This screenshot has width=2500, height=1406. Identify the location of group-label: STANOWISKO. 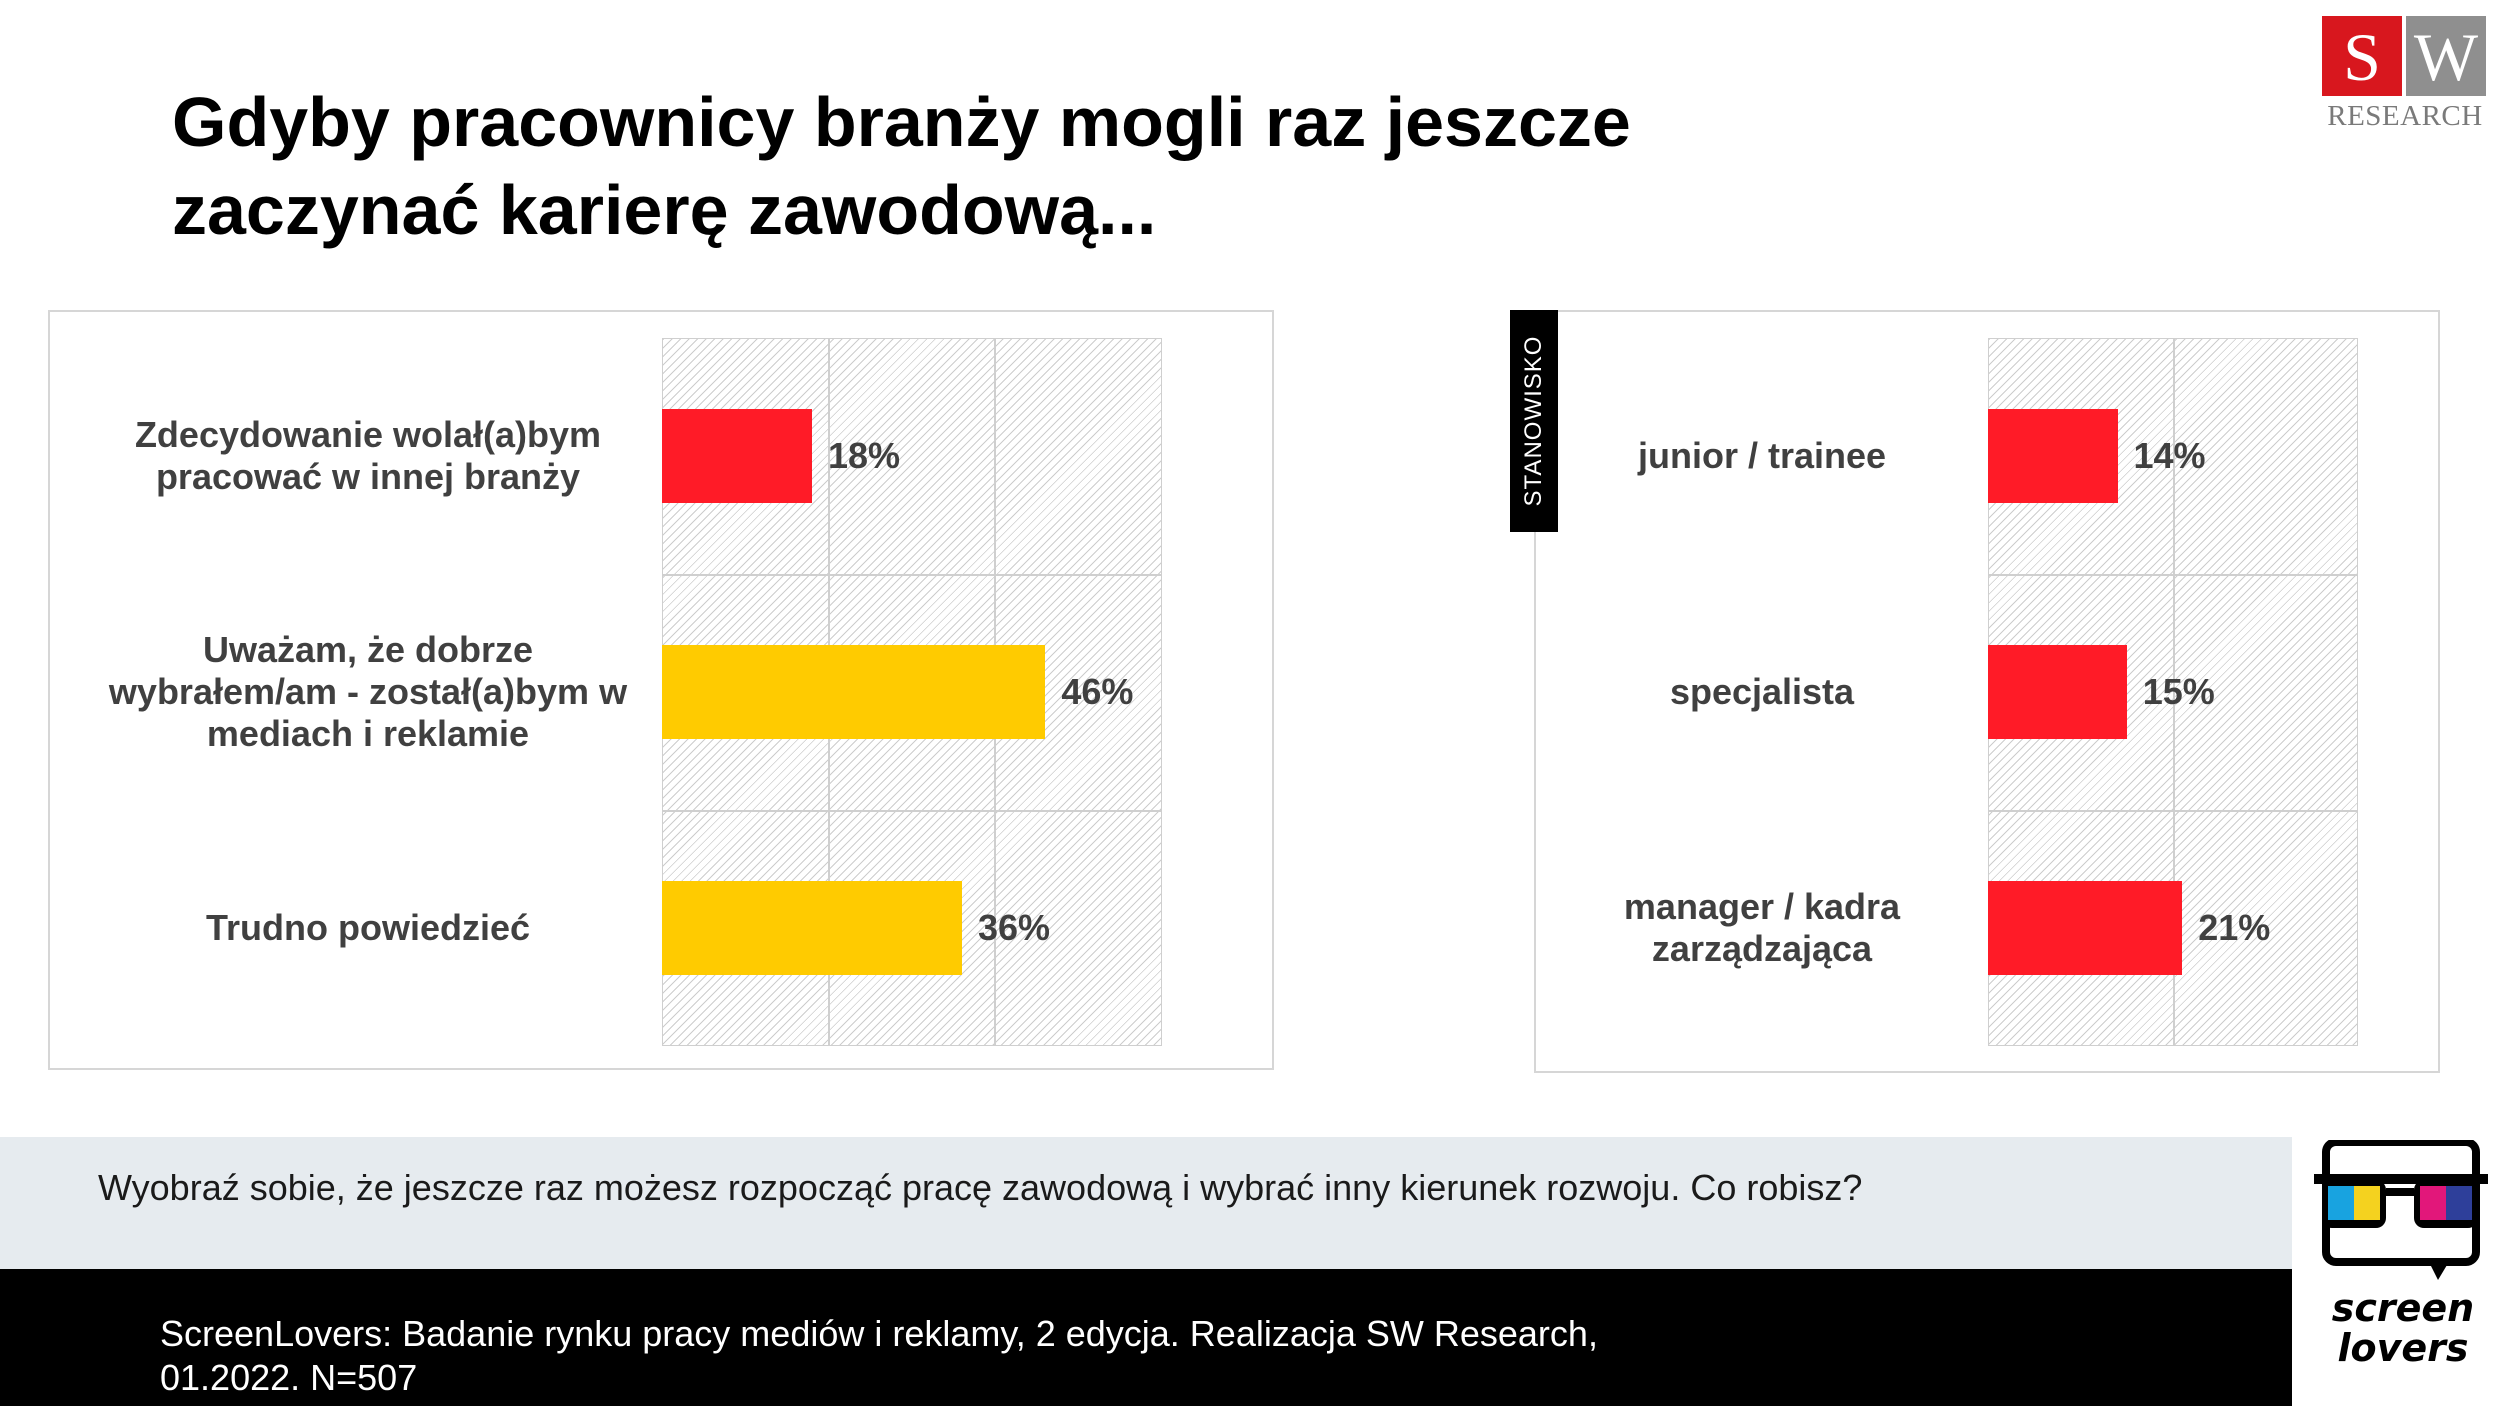
(1534, 421).